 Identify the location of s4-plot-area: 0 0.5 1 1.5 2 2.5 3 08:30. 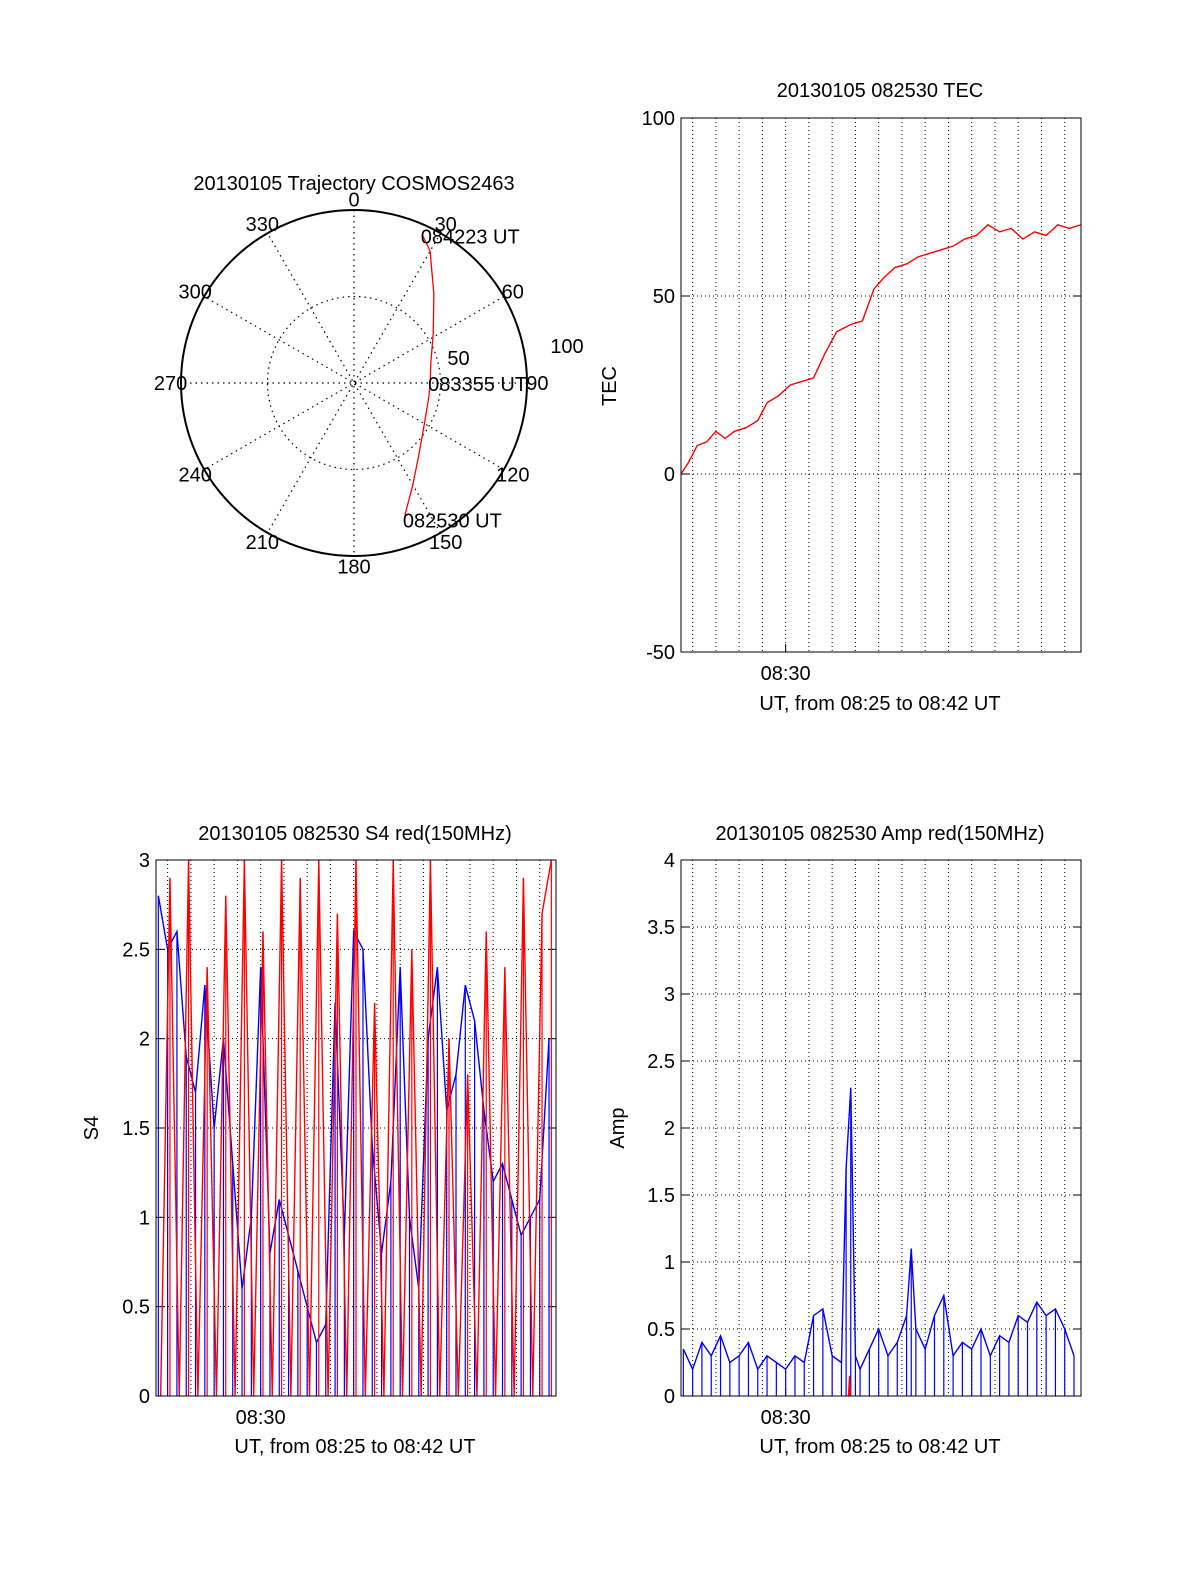
(339, 1139).